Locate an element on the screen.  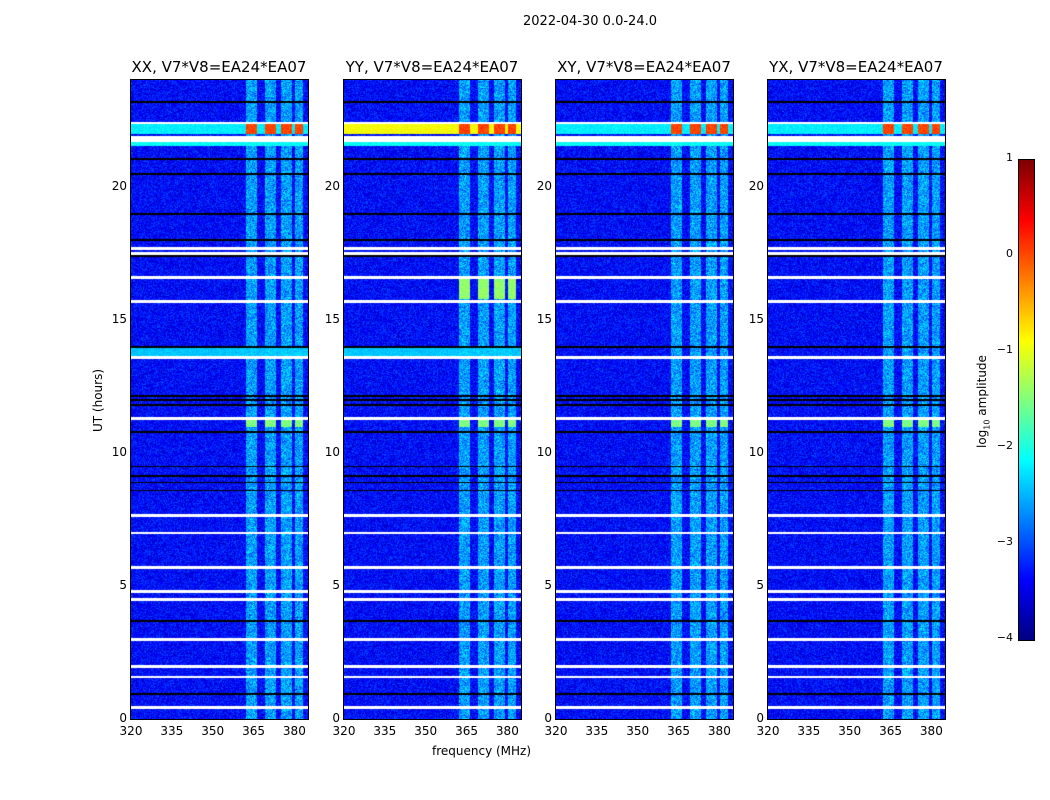
figure-title: 2022-04-30 0.0-24.0 is located at coordinates (590, 21).